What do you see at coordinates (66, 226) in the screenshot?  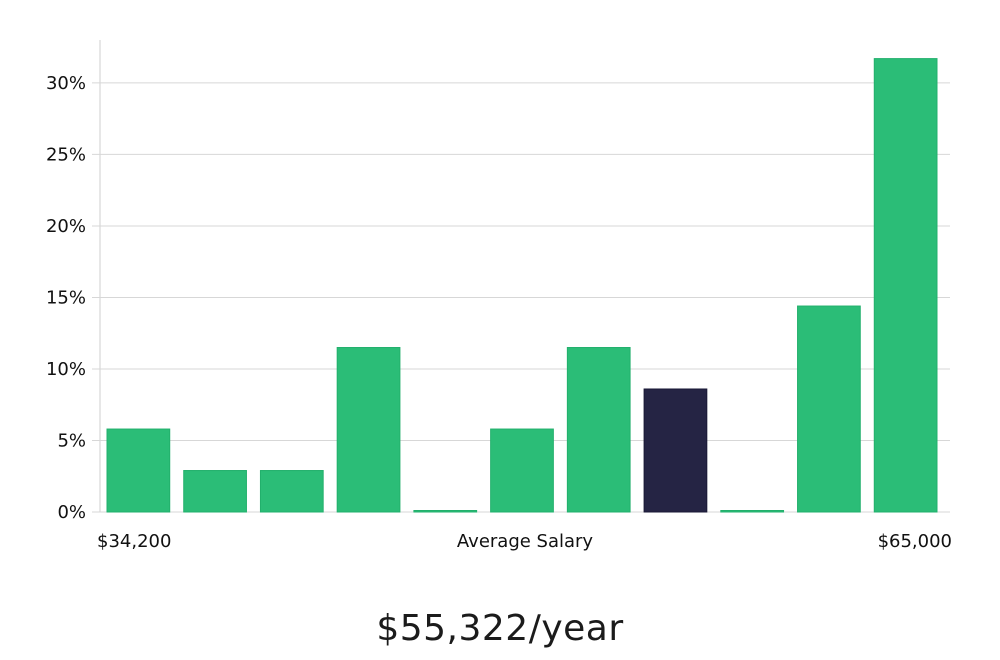 I see `y-tick-label: 20%` at bounding box center [66, 226].